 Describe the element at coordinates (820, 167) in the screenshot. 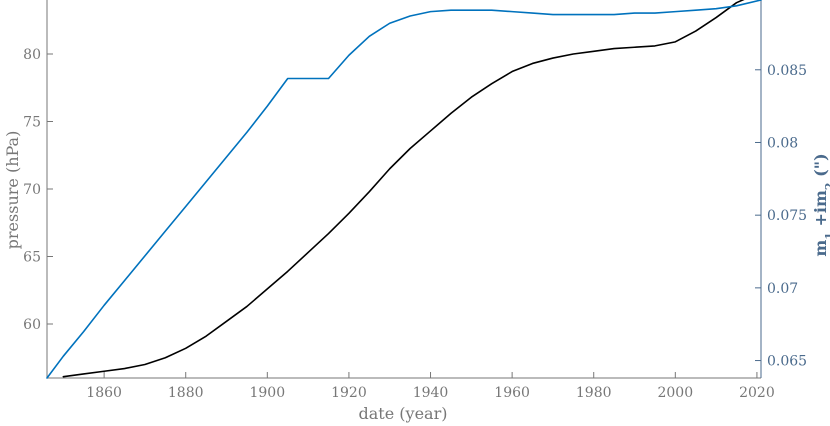

I see `right-y-axis-title-unit: (")` at that location.